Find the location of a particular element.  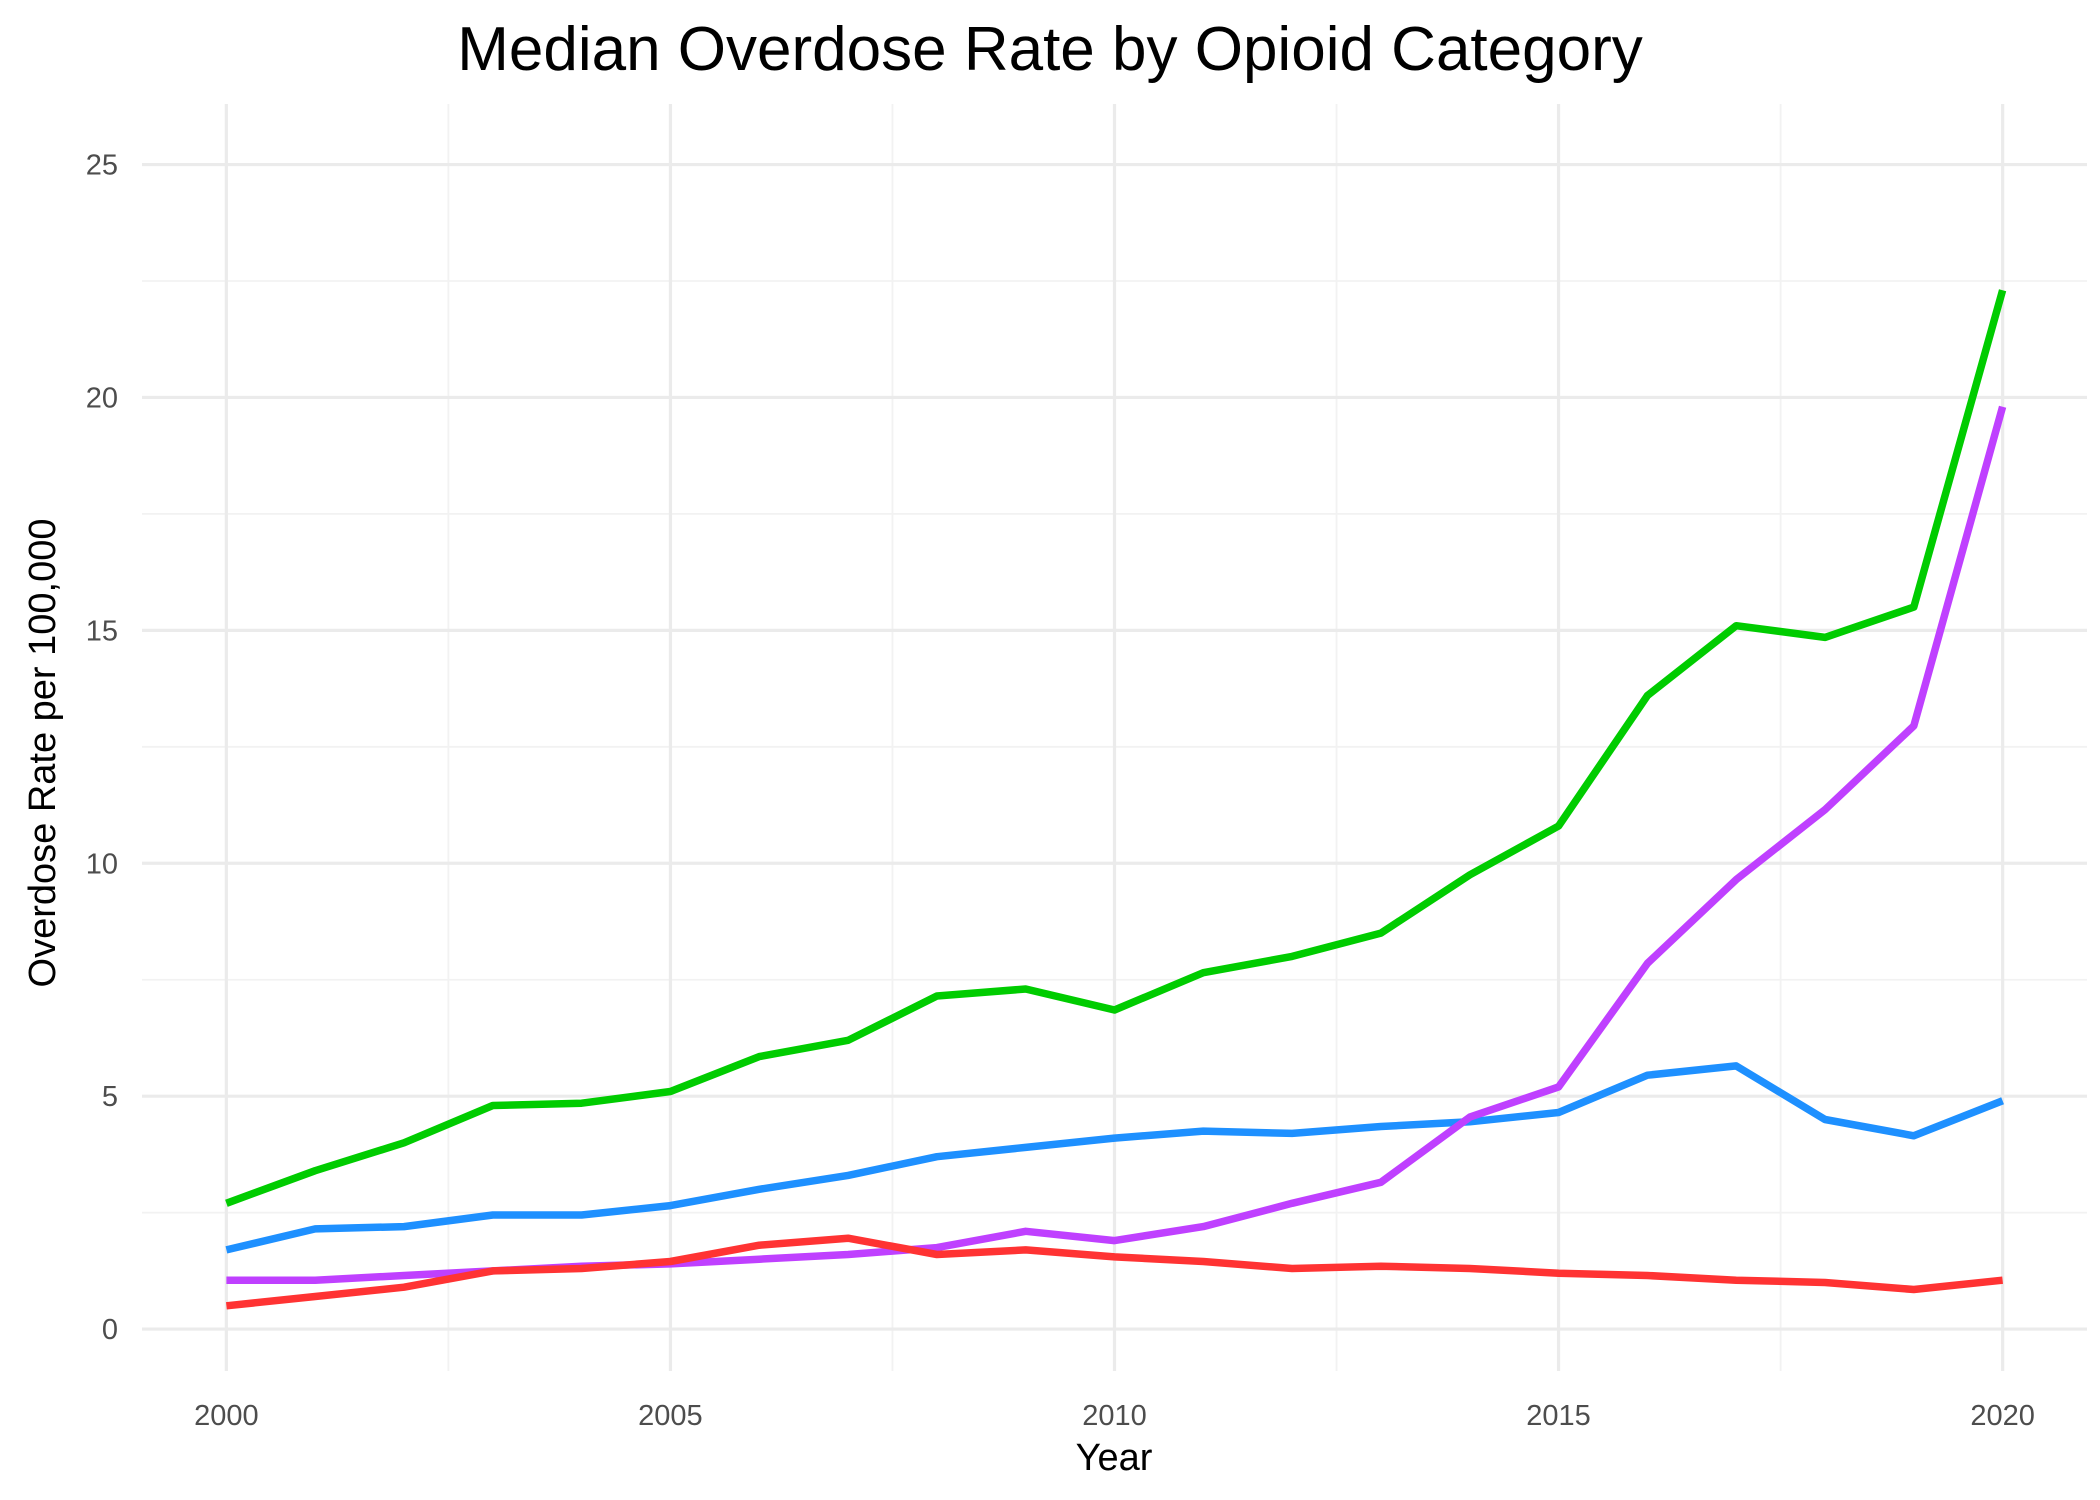

x-axis-ticks: 2000 2005 2010 2015 2020 is located at coordinates (1114, 1416).